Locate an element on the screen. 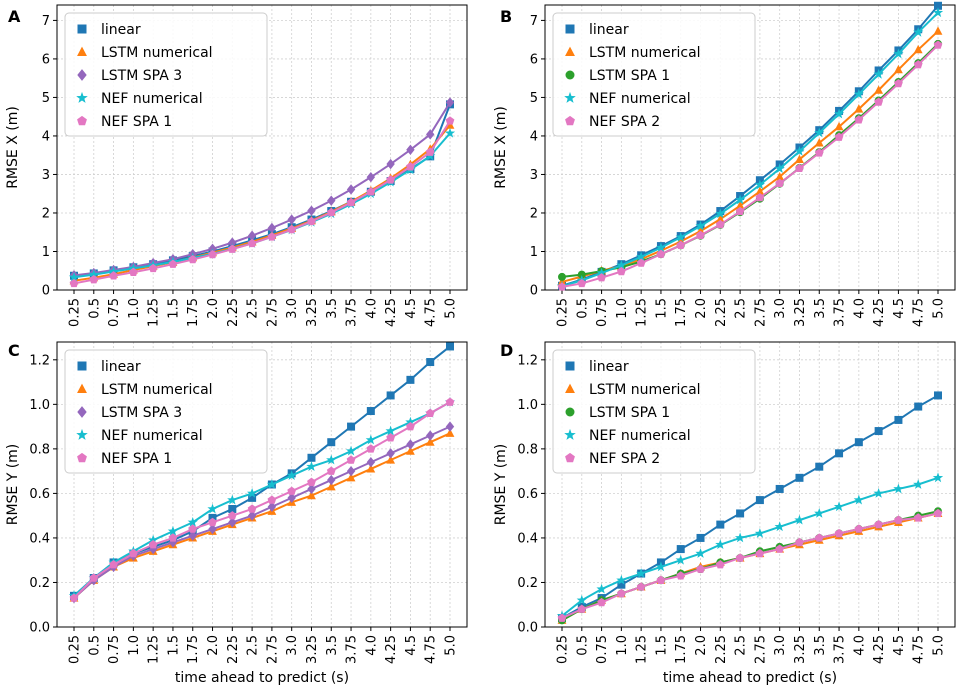  x-tick-label: 4.25 is located at coordinates (391, 649).